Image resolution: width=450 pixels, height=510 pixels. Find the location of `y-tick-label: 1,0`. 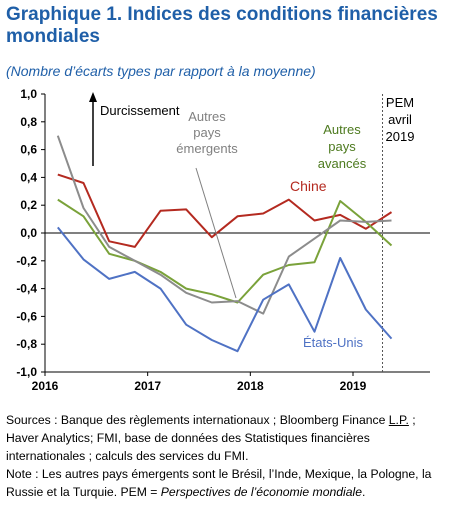

y-tick-label: 1,0 is located at coordinates (28, 94).